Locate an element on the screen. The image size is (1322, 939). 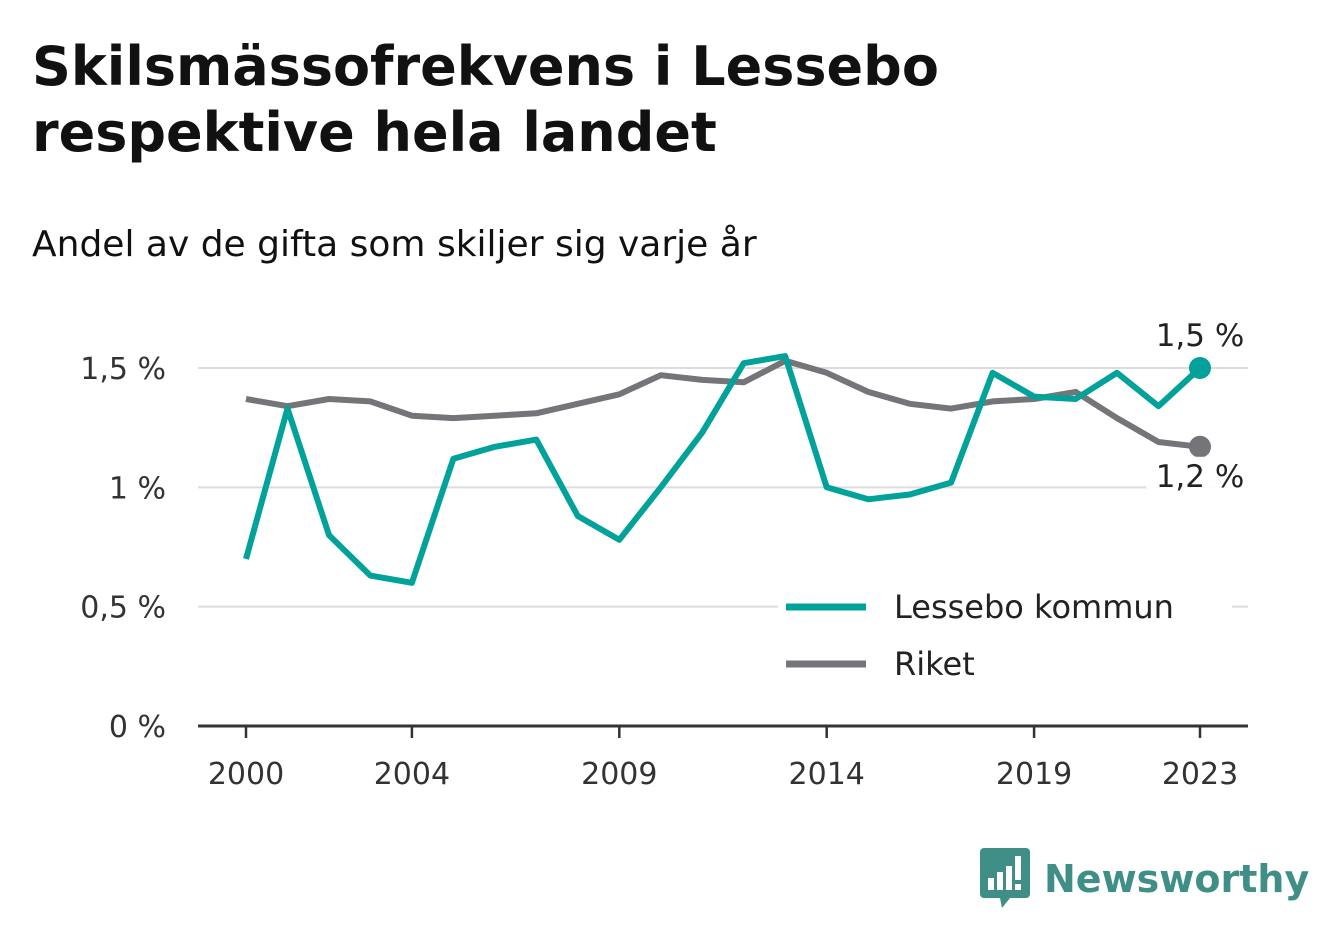
end-label: 1,2 % is located at coordinates (1200, 477).